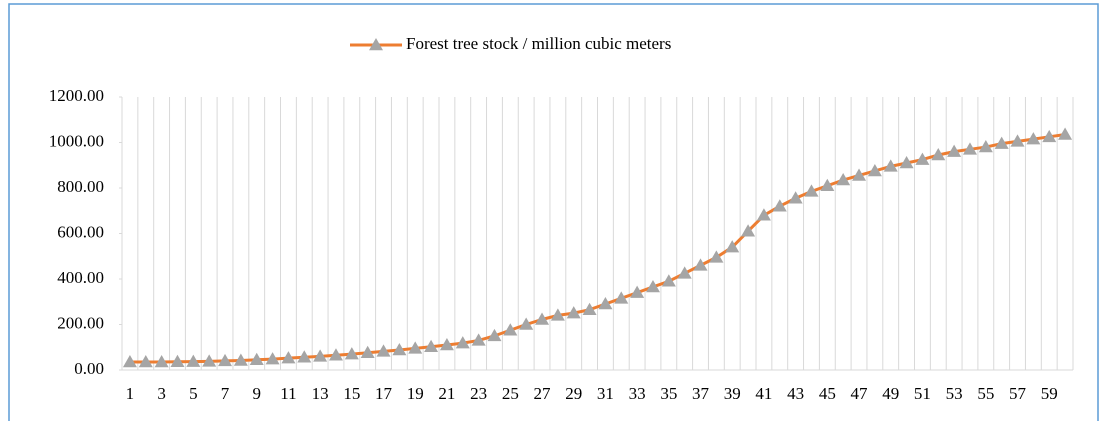 Image resolution: width=1107 pixels, height=421 pixels. I want to click on x-tick-label: 29, so click(573, 393).